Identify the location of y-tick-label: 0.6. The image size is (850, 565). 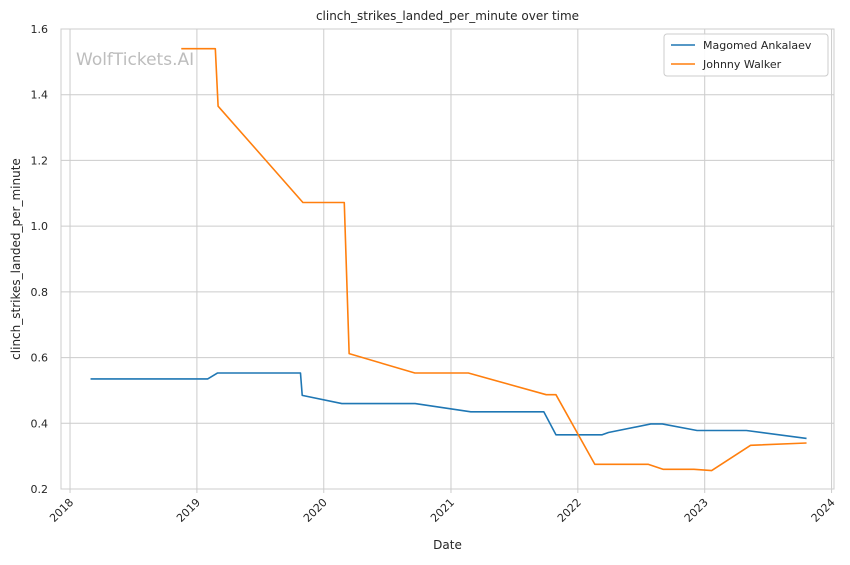
(40, 358).